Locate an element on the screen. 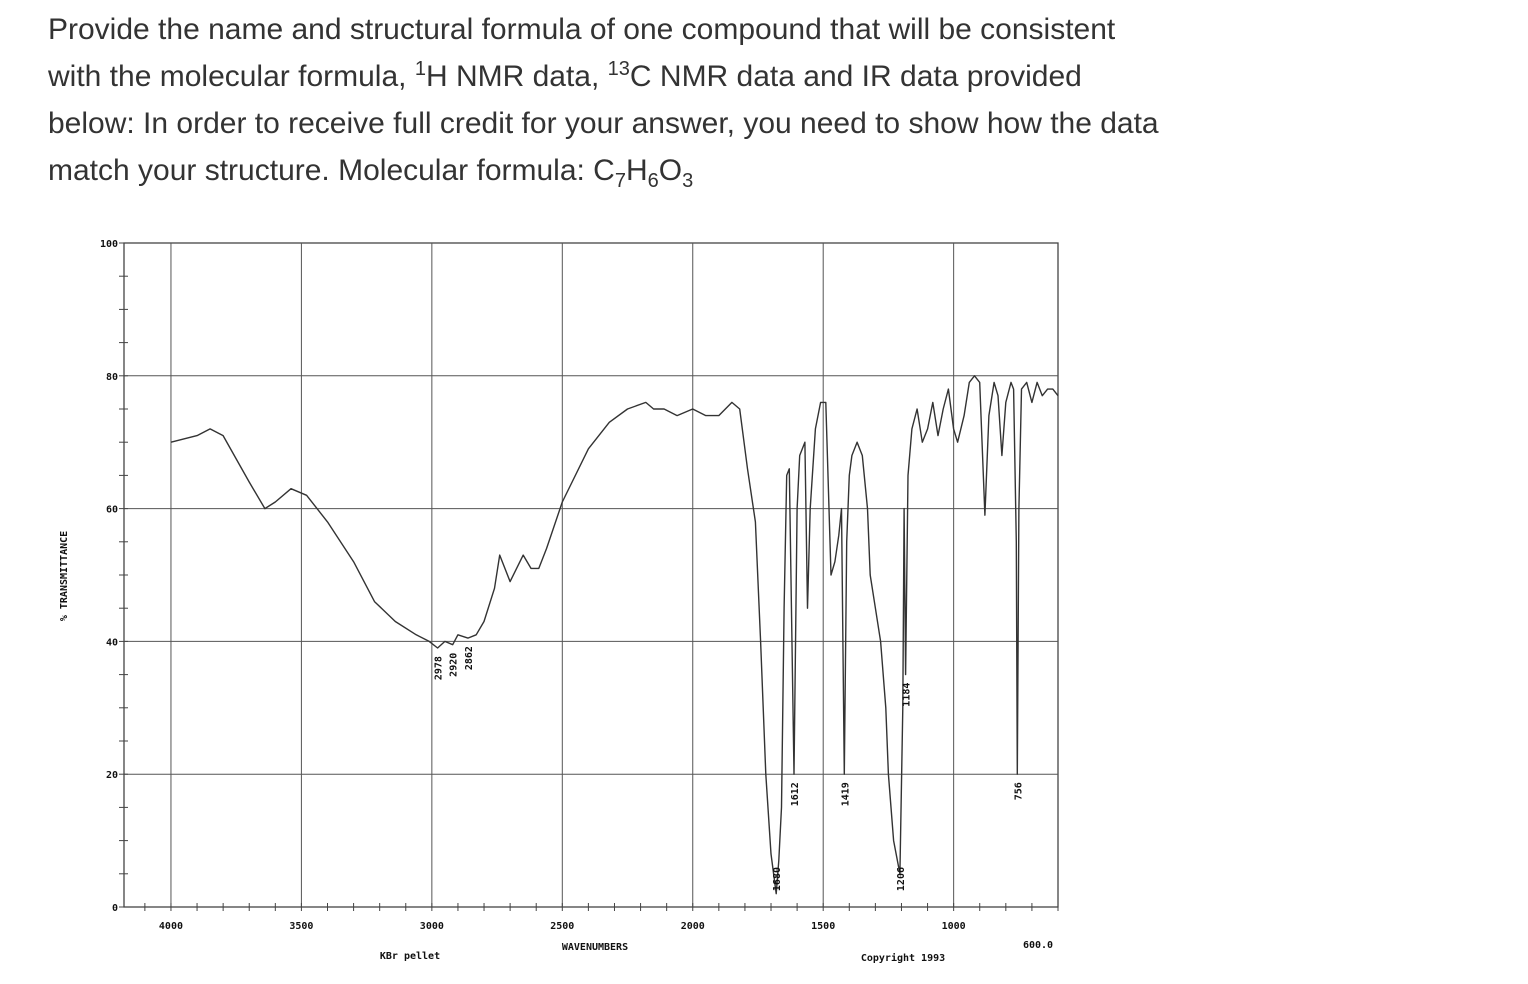  x-tick-label: 3500 is located at coordinates (301, 926).